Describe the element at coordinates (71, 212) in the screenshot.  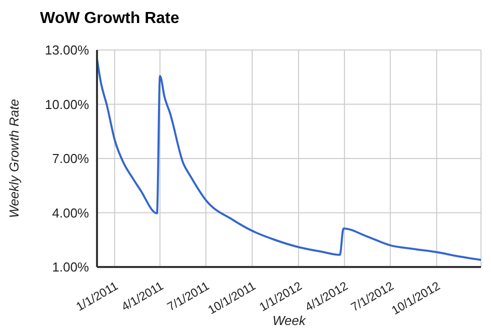
I see `y-tick-label: 4.00%` at that location.